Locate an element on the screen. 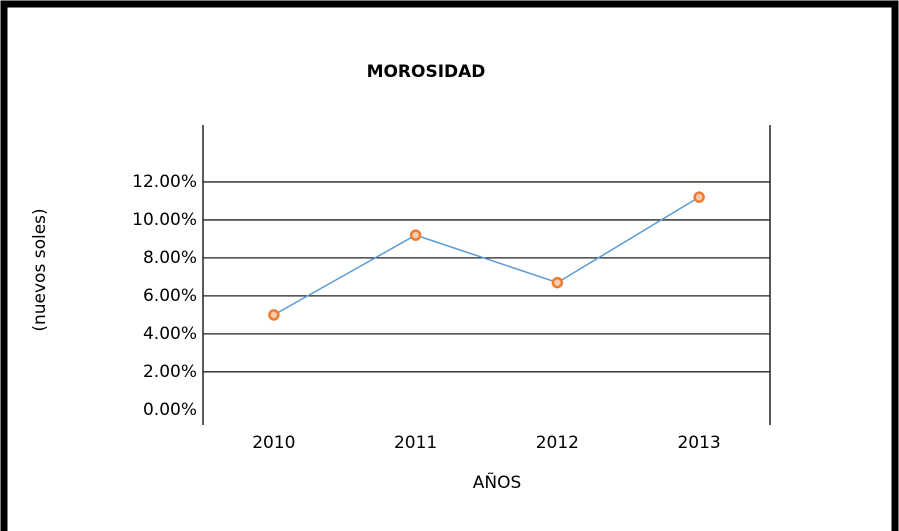 This screenshot has height=531, width=899. y-tick-label: 4.00% is located at coordinates (170, 334).